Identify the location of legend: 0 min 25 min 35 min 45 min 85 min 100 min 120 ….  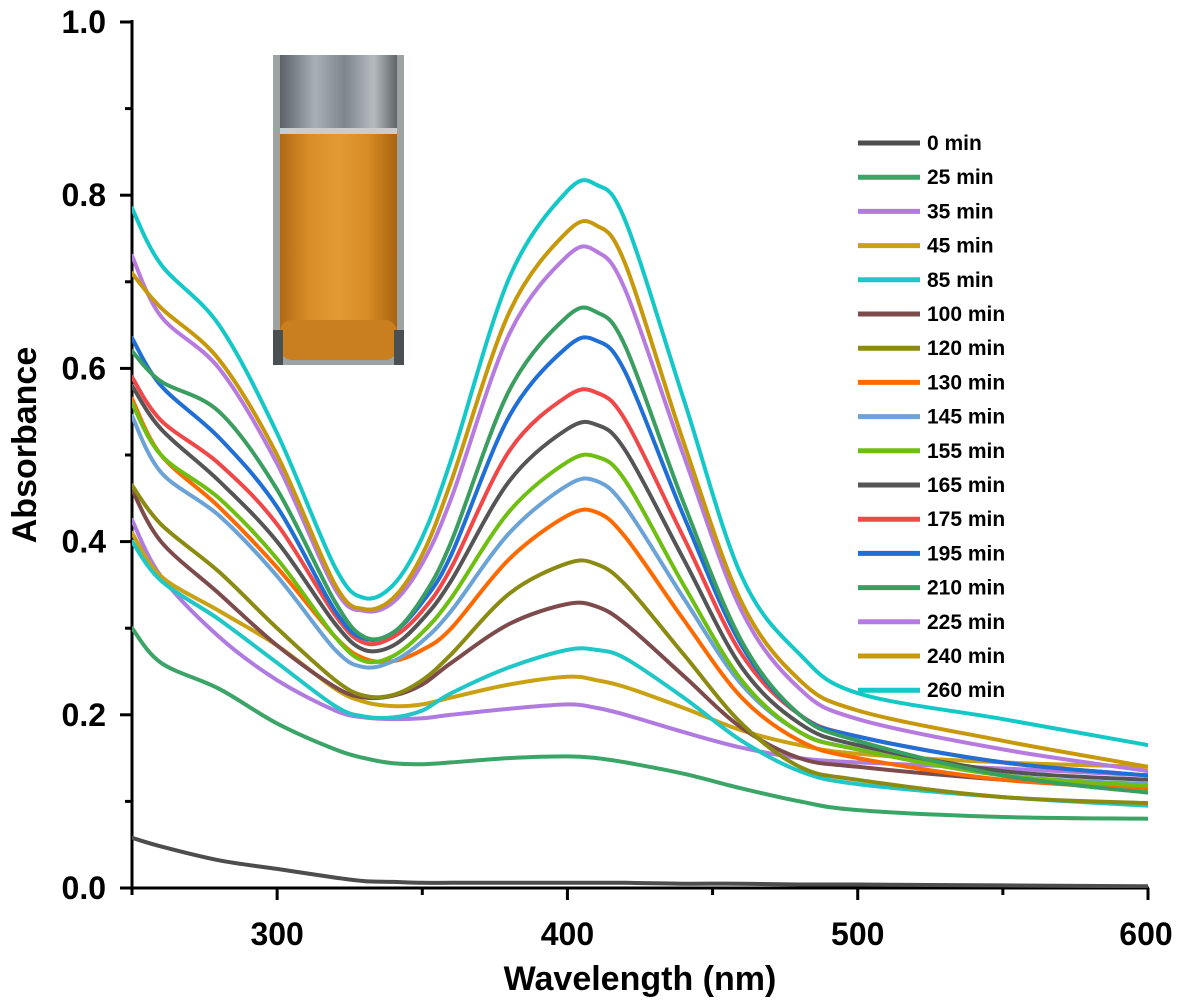
(931, 417).